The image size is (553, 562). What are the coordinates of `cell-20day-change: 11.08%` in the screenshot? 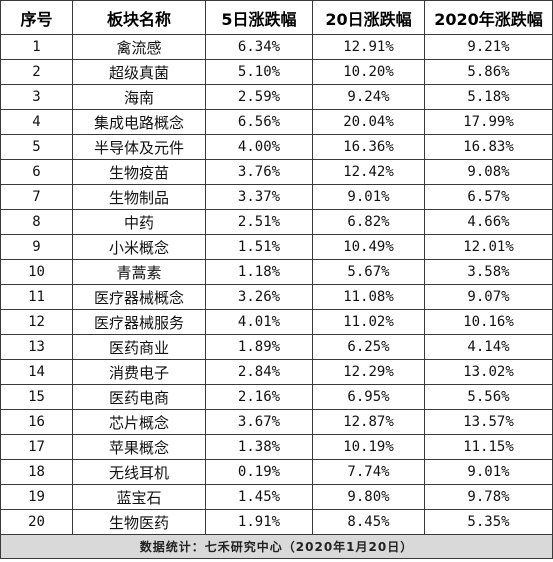 It's located at (368, 297).